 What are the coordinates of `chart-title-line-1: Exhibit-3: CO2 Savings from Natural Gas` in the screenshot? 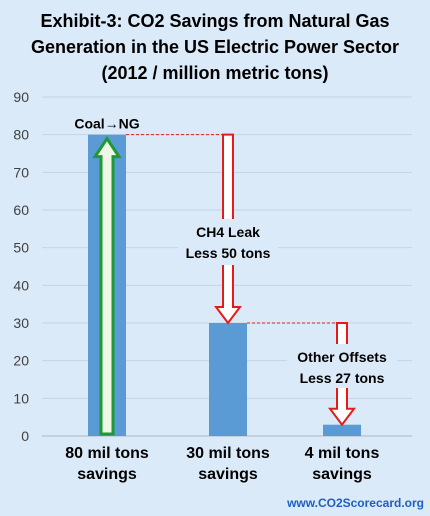 It's located at (214, 21).